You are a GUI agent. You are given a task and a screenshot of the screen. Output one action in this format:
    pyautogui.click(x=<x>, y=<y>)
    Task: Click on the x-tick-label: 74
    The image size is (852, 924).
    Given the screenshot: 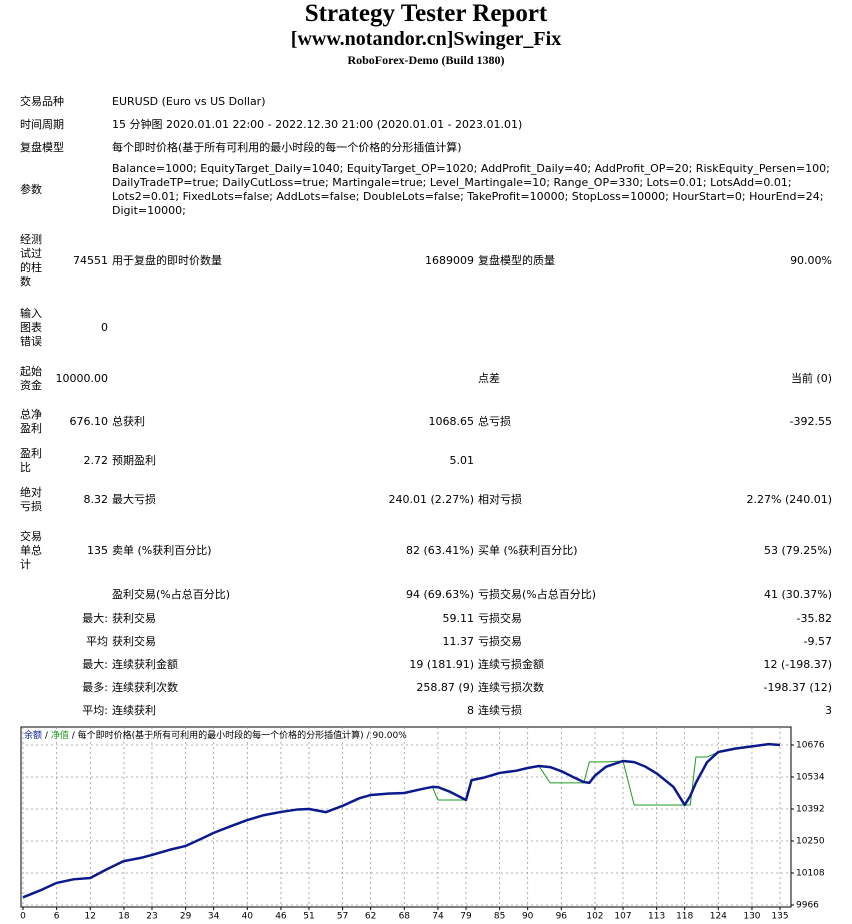 What is the action you would take?
    pyautogui.click(x=438, y=917)
    